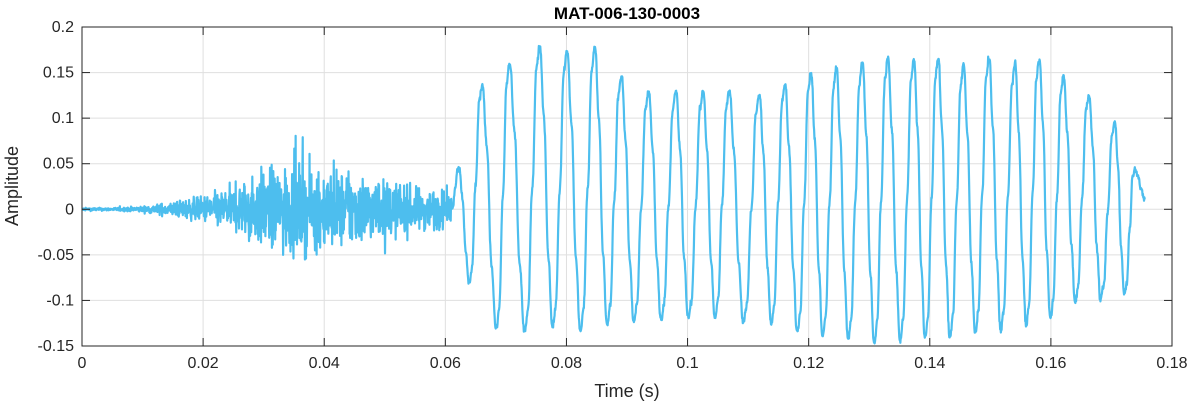 The width and height of the screenshot is (1193, 404). What do you see at coordinates (63, 118) in the screenshot?
I see `y-tick-label: 0.1` at bounding box center [63, 118].